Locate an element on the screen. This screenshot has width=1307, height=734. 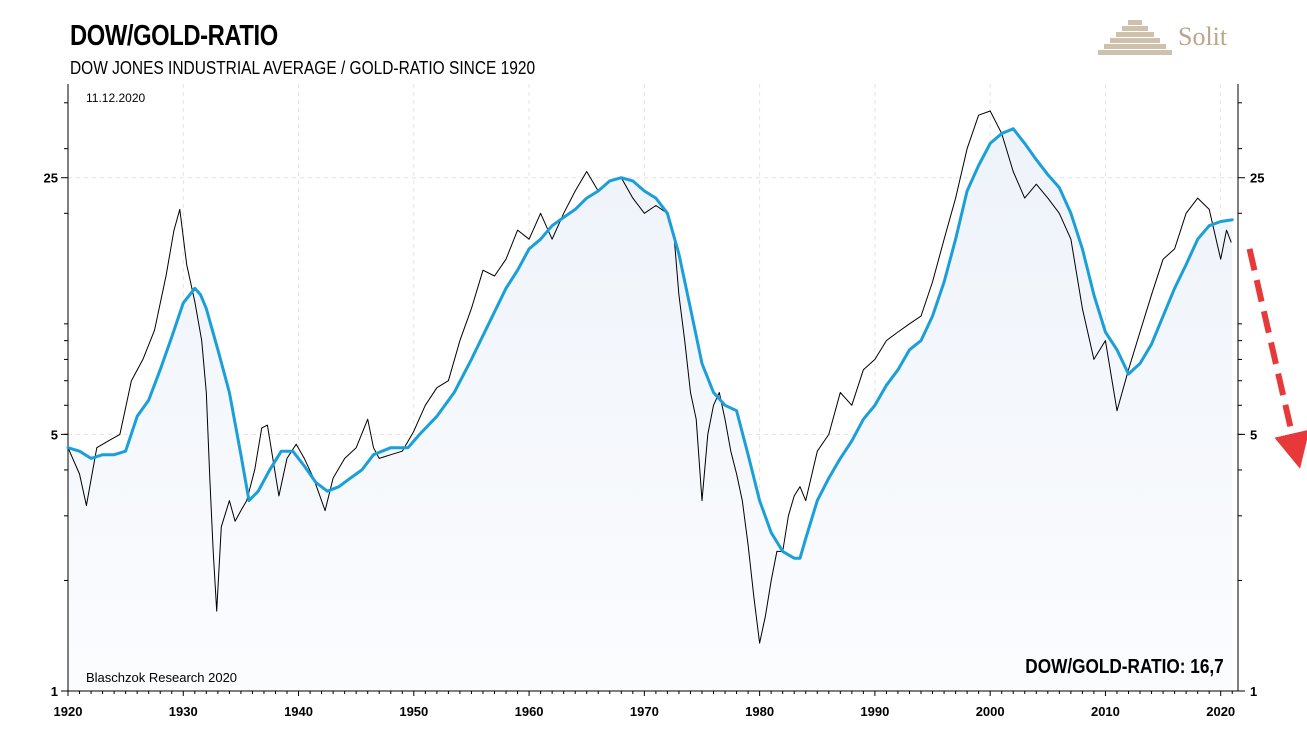
y-tick-label: 5 is located at coordinates (54, 434).